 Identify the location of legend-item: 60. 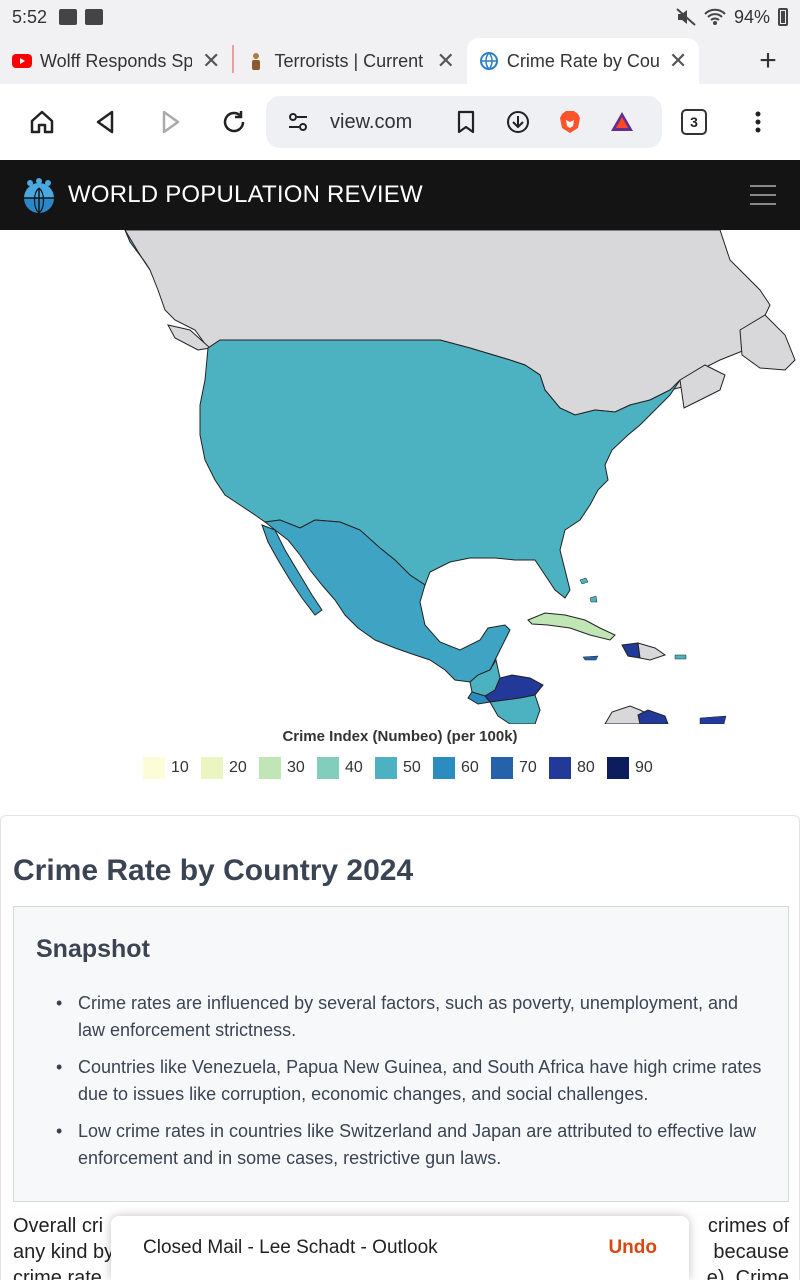
(458, 768).